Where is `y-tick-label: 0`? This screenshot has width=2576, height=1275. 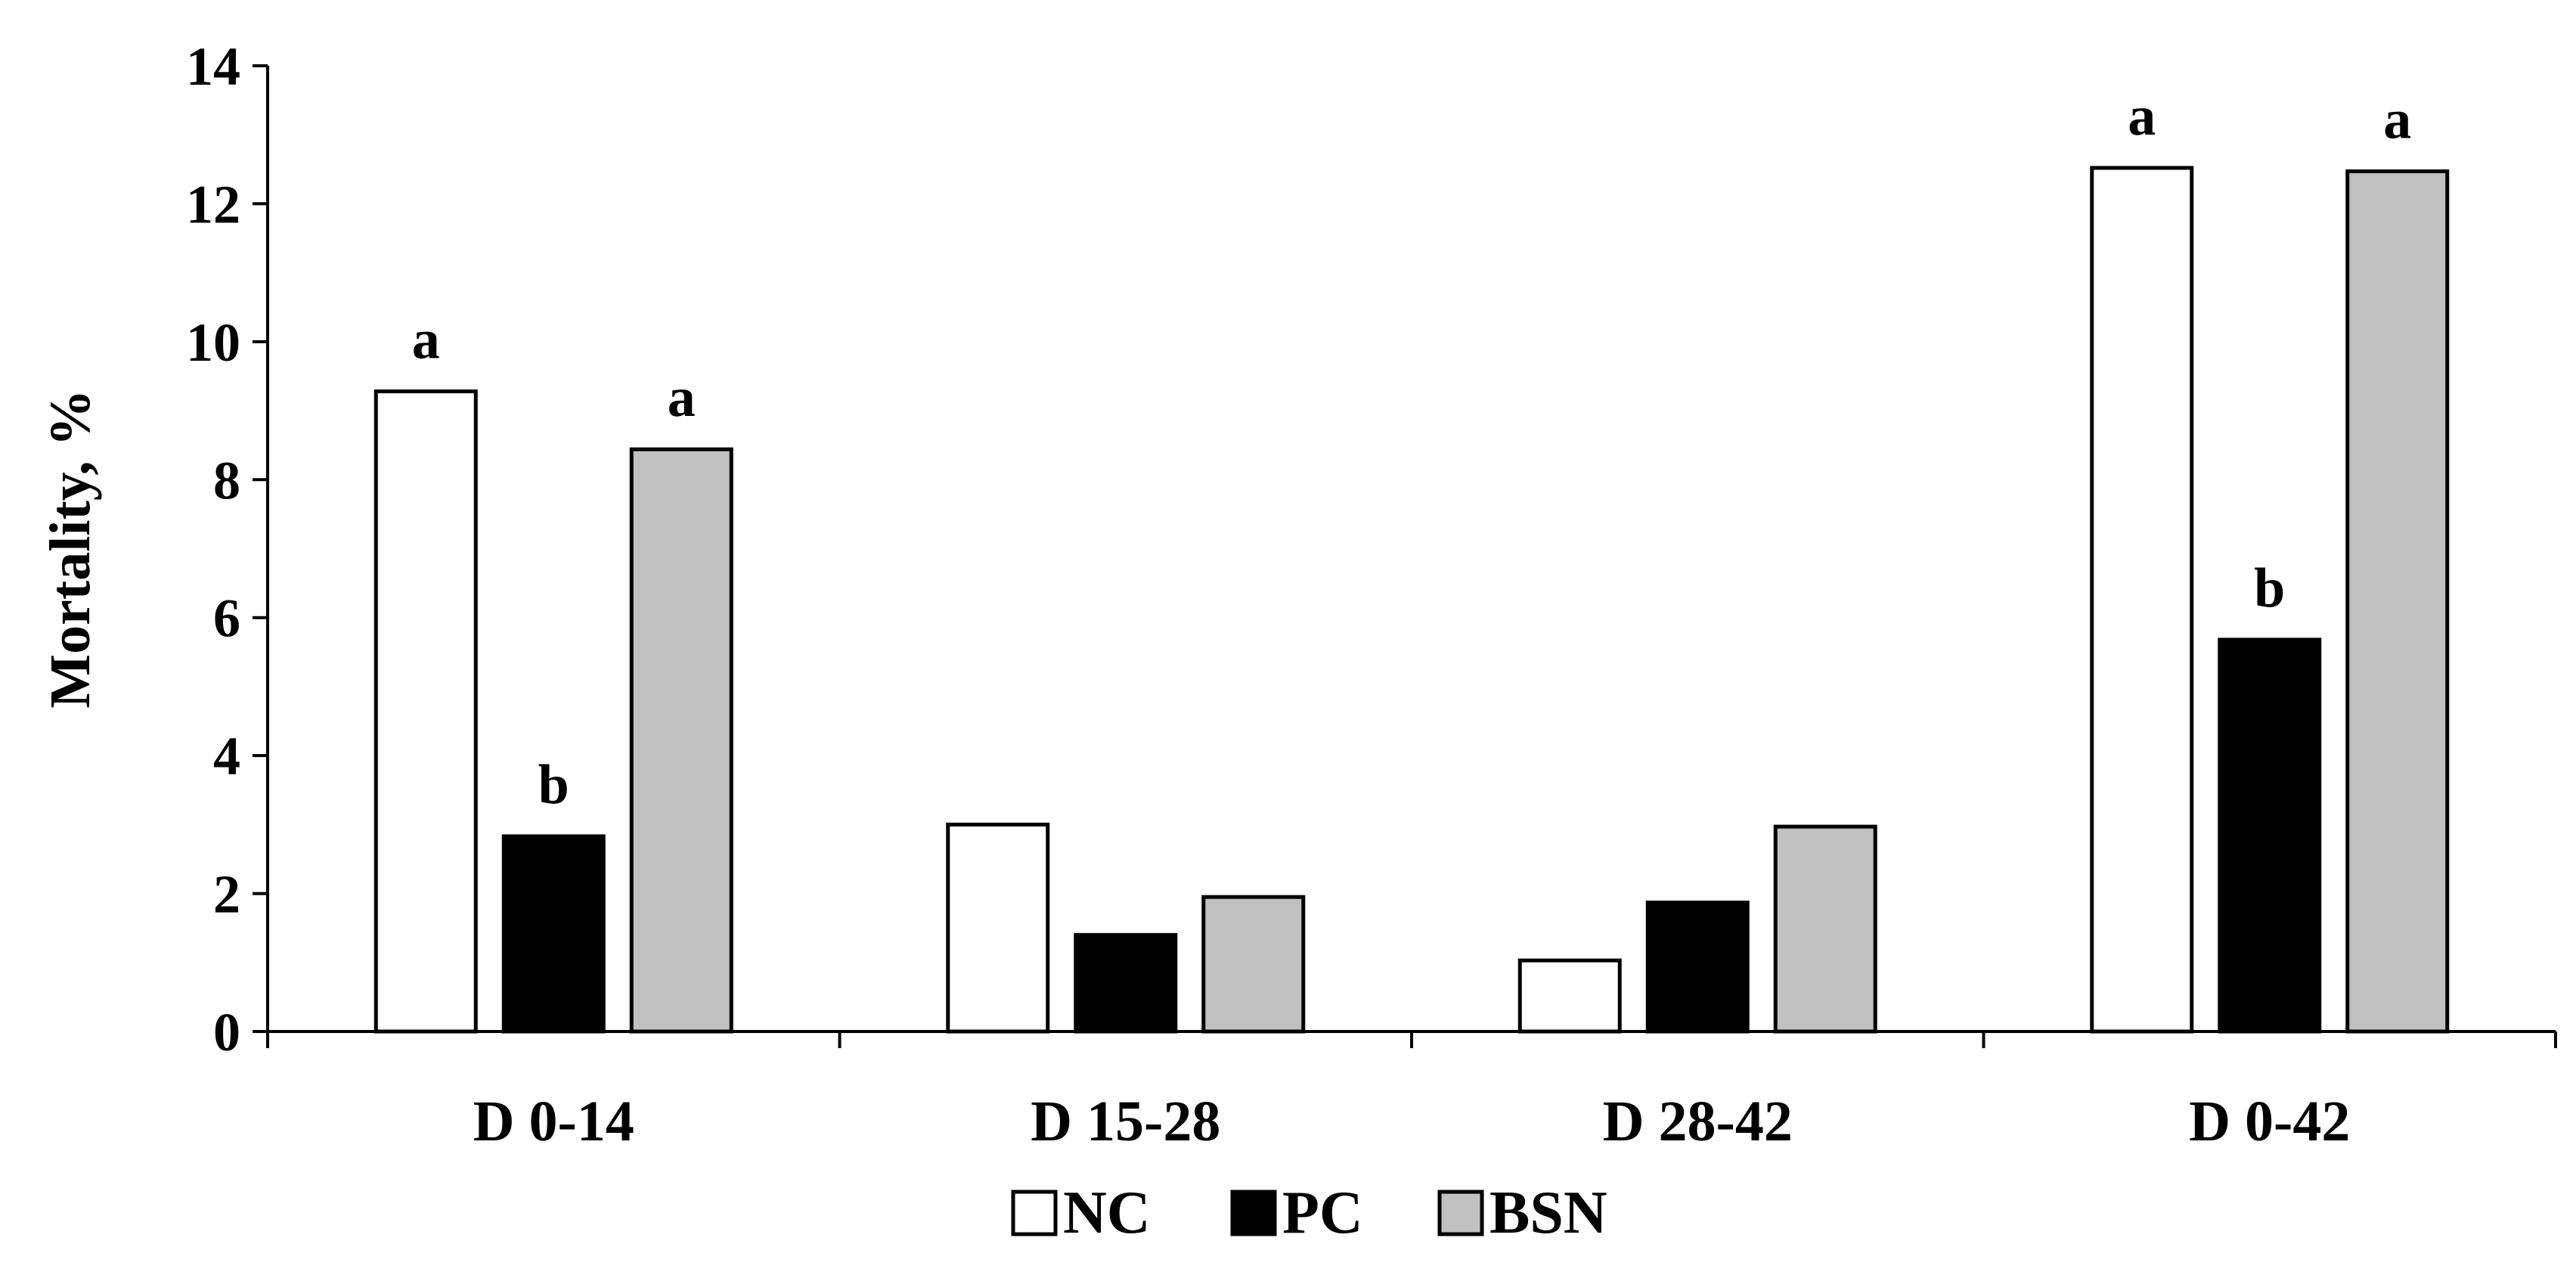
y-tick-label: 0 is located at coordinates (226, 1032).